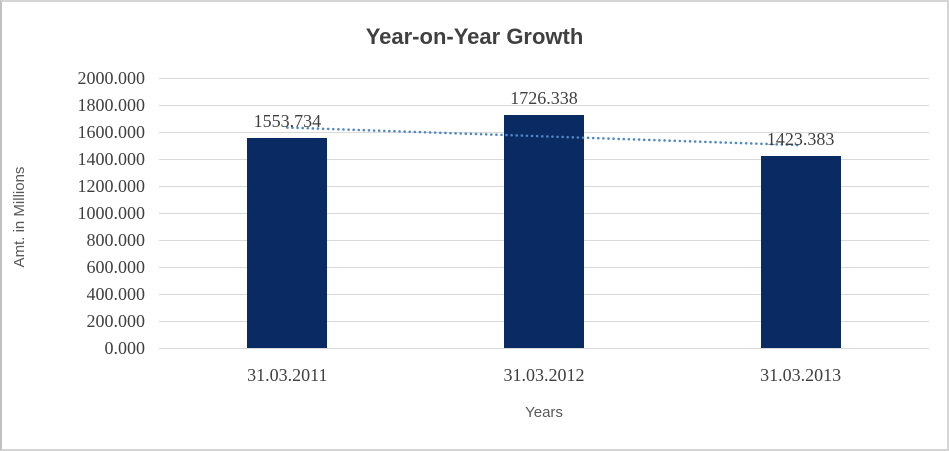  Describe the element at coordinates (116, 240) in the screenshot. I see `y-tick-label: 800.000` at that location.